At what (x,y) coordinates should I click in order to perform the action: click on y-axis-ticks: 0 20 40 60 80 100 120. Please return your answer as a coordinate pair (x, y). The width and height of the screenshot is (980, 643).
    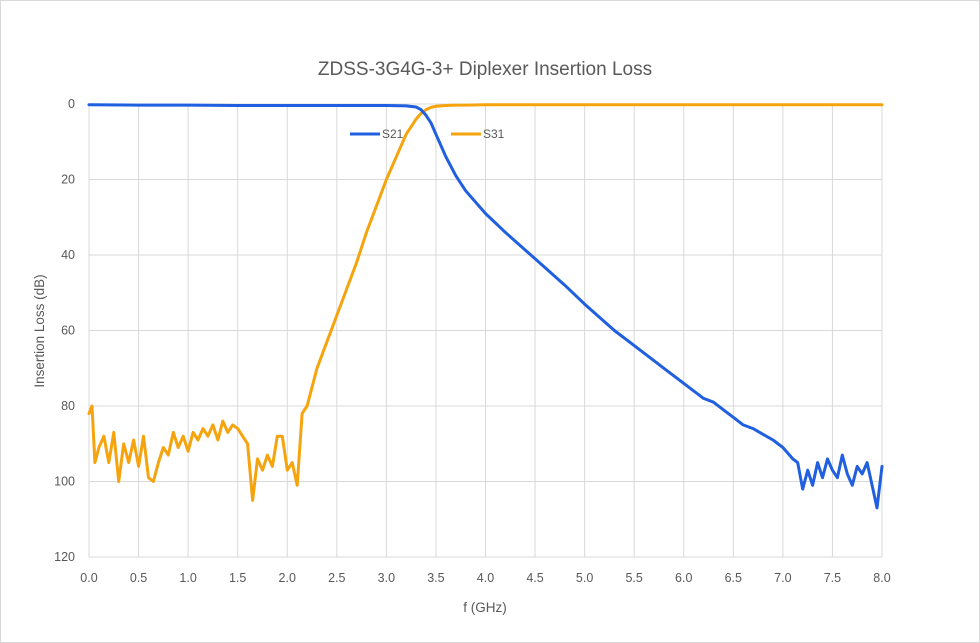
    Looking at the image, I should click on (64, 330).